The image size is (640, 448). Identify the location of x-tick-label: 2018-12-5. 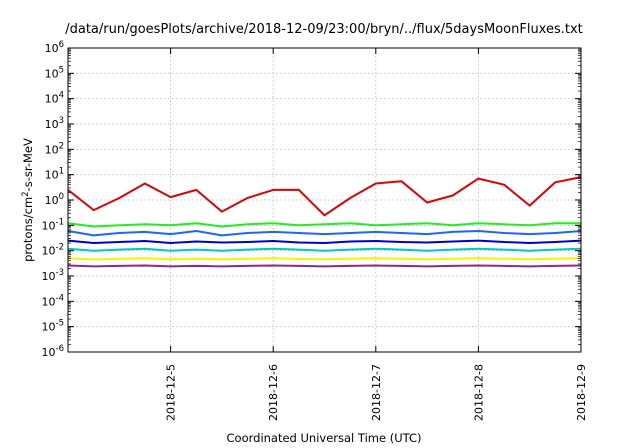
(171, 392).